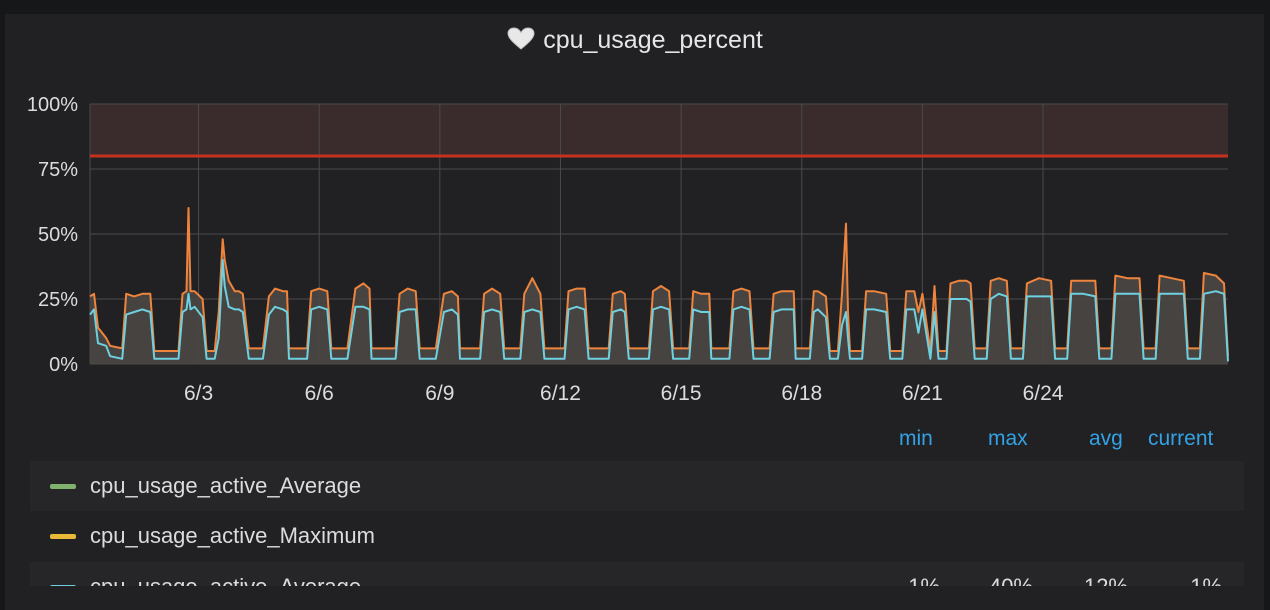 The image size is (1270, 610). Describe the element at coordinates (1181, 438) in the screenshot. I see `legend-header-current: current` at that location.